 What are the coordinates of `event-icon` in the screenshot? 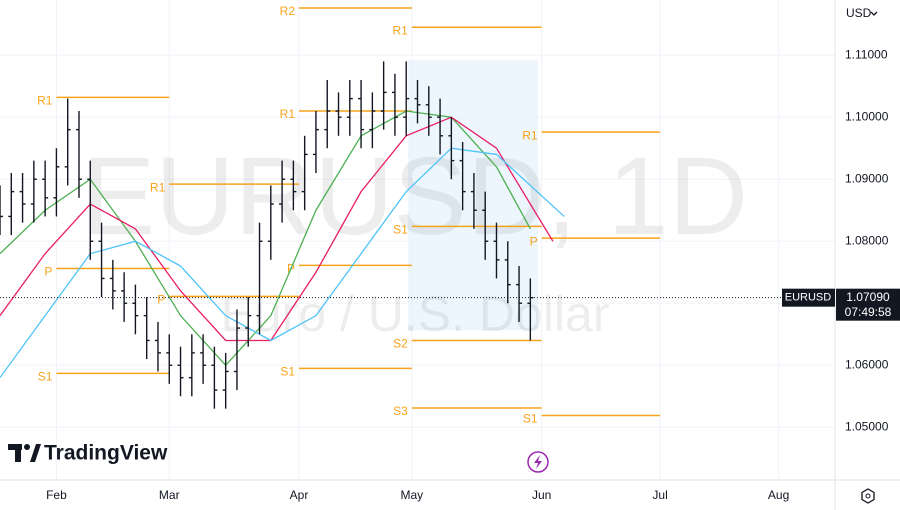 It's located at (538, 462).